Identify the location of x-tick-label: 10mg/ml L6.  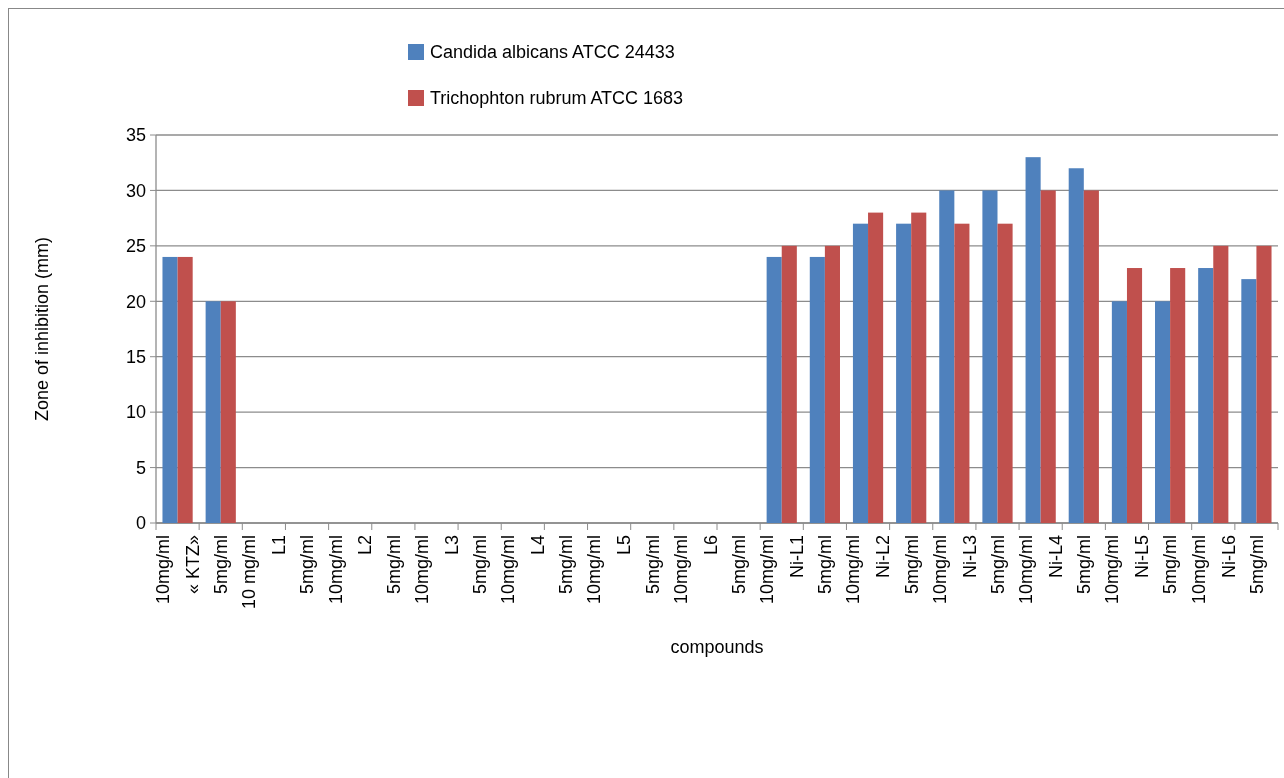
(695, 570).